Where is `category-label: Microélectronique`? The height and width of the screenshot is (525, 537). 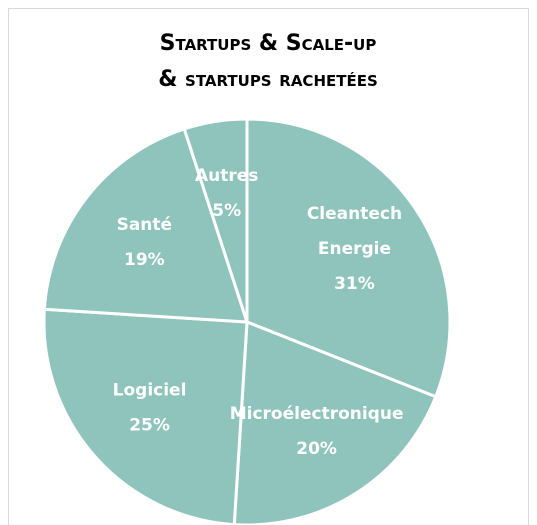
category-label: Microélectronique is located at coordinates (317, 414).